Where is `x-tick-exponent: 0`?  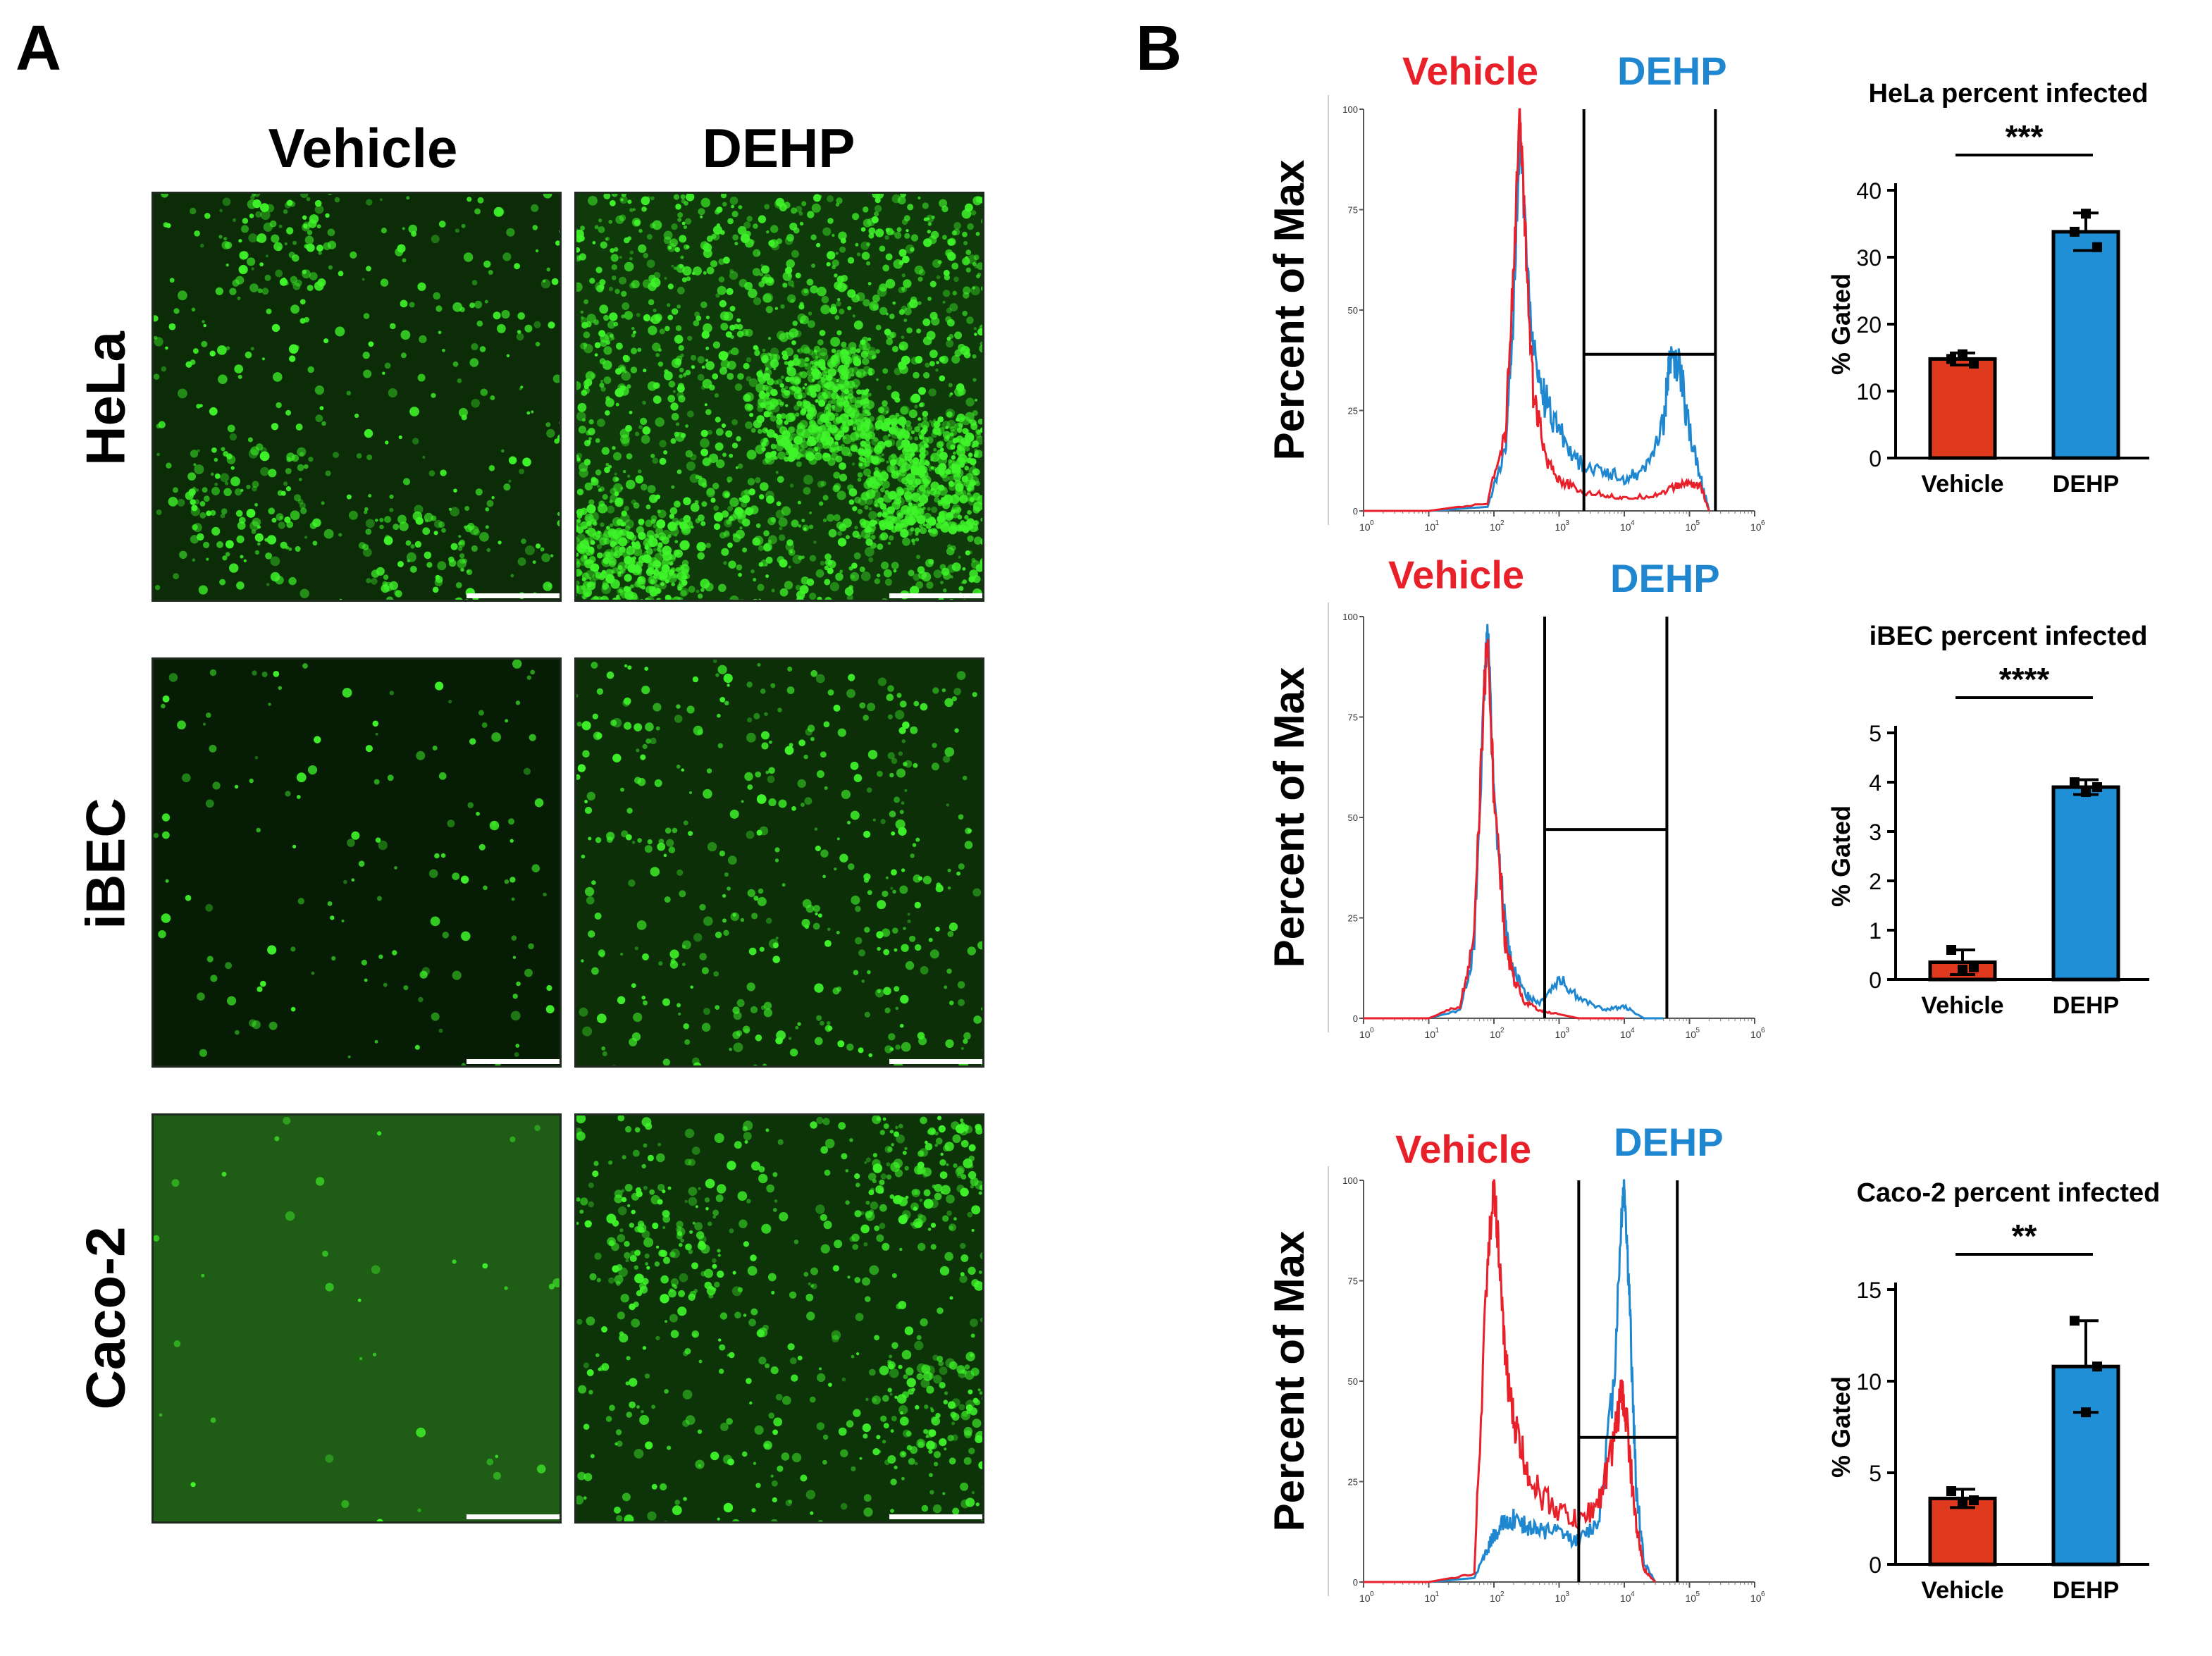 x-tick-exponent: 0 is located at coordinates (1372, 1594).